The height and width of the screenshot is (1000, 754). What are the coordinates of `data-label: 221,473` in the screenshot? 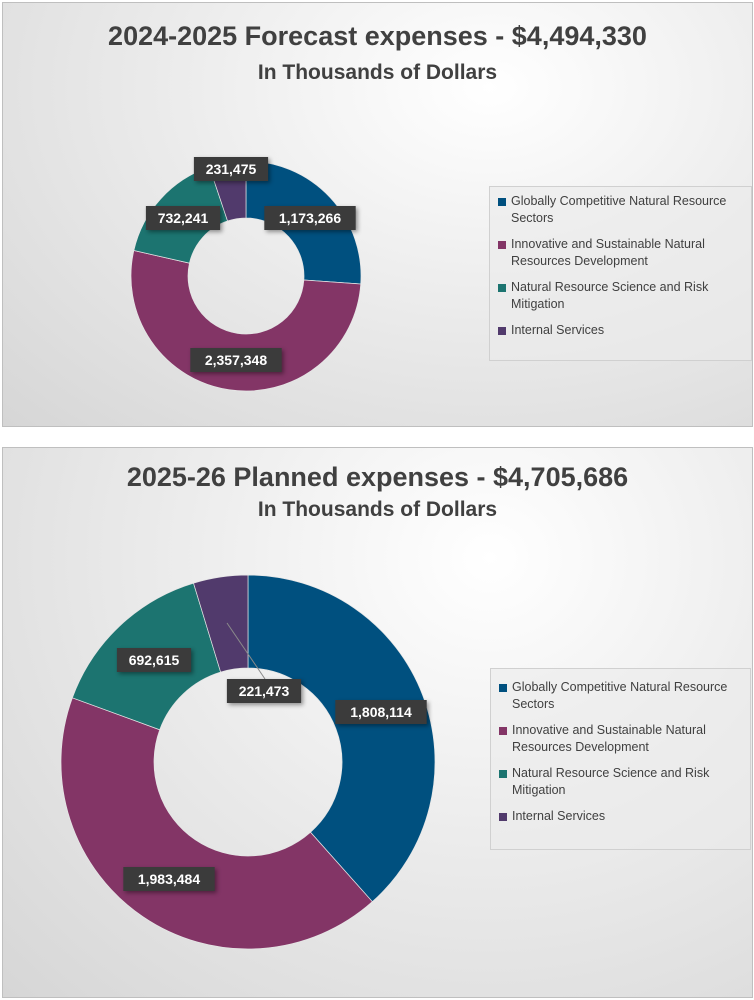 It's located at (264, 691).